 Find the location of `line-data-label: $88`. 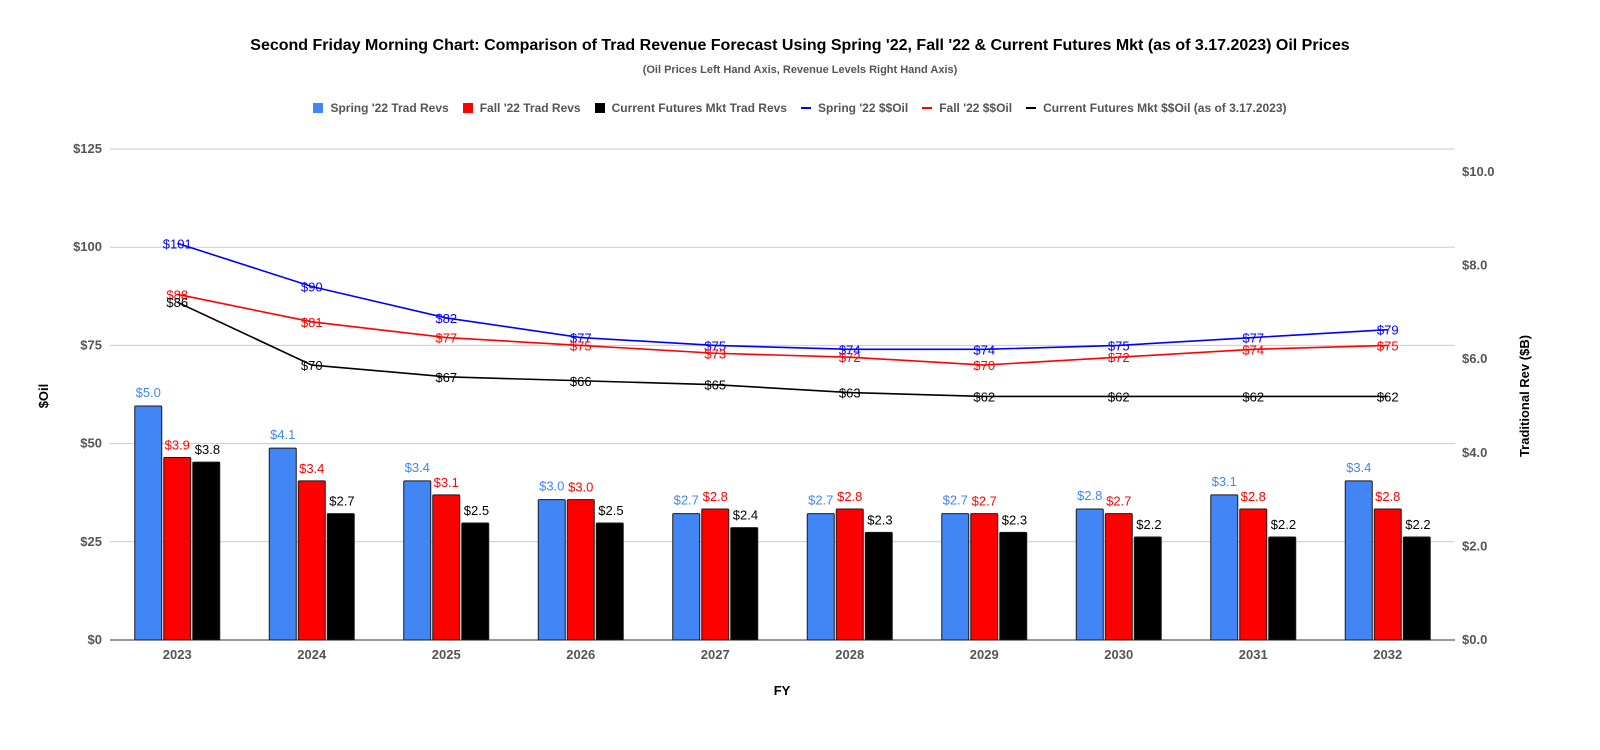

line-data-label: $88 is located at coordinates (177, 294).